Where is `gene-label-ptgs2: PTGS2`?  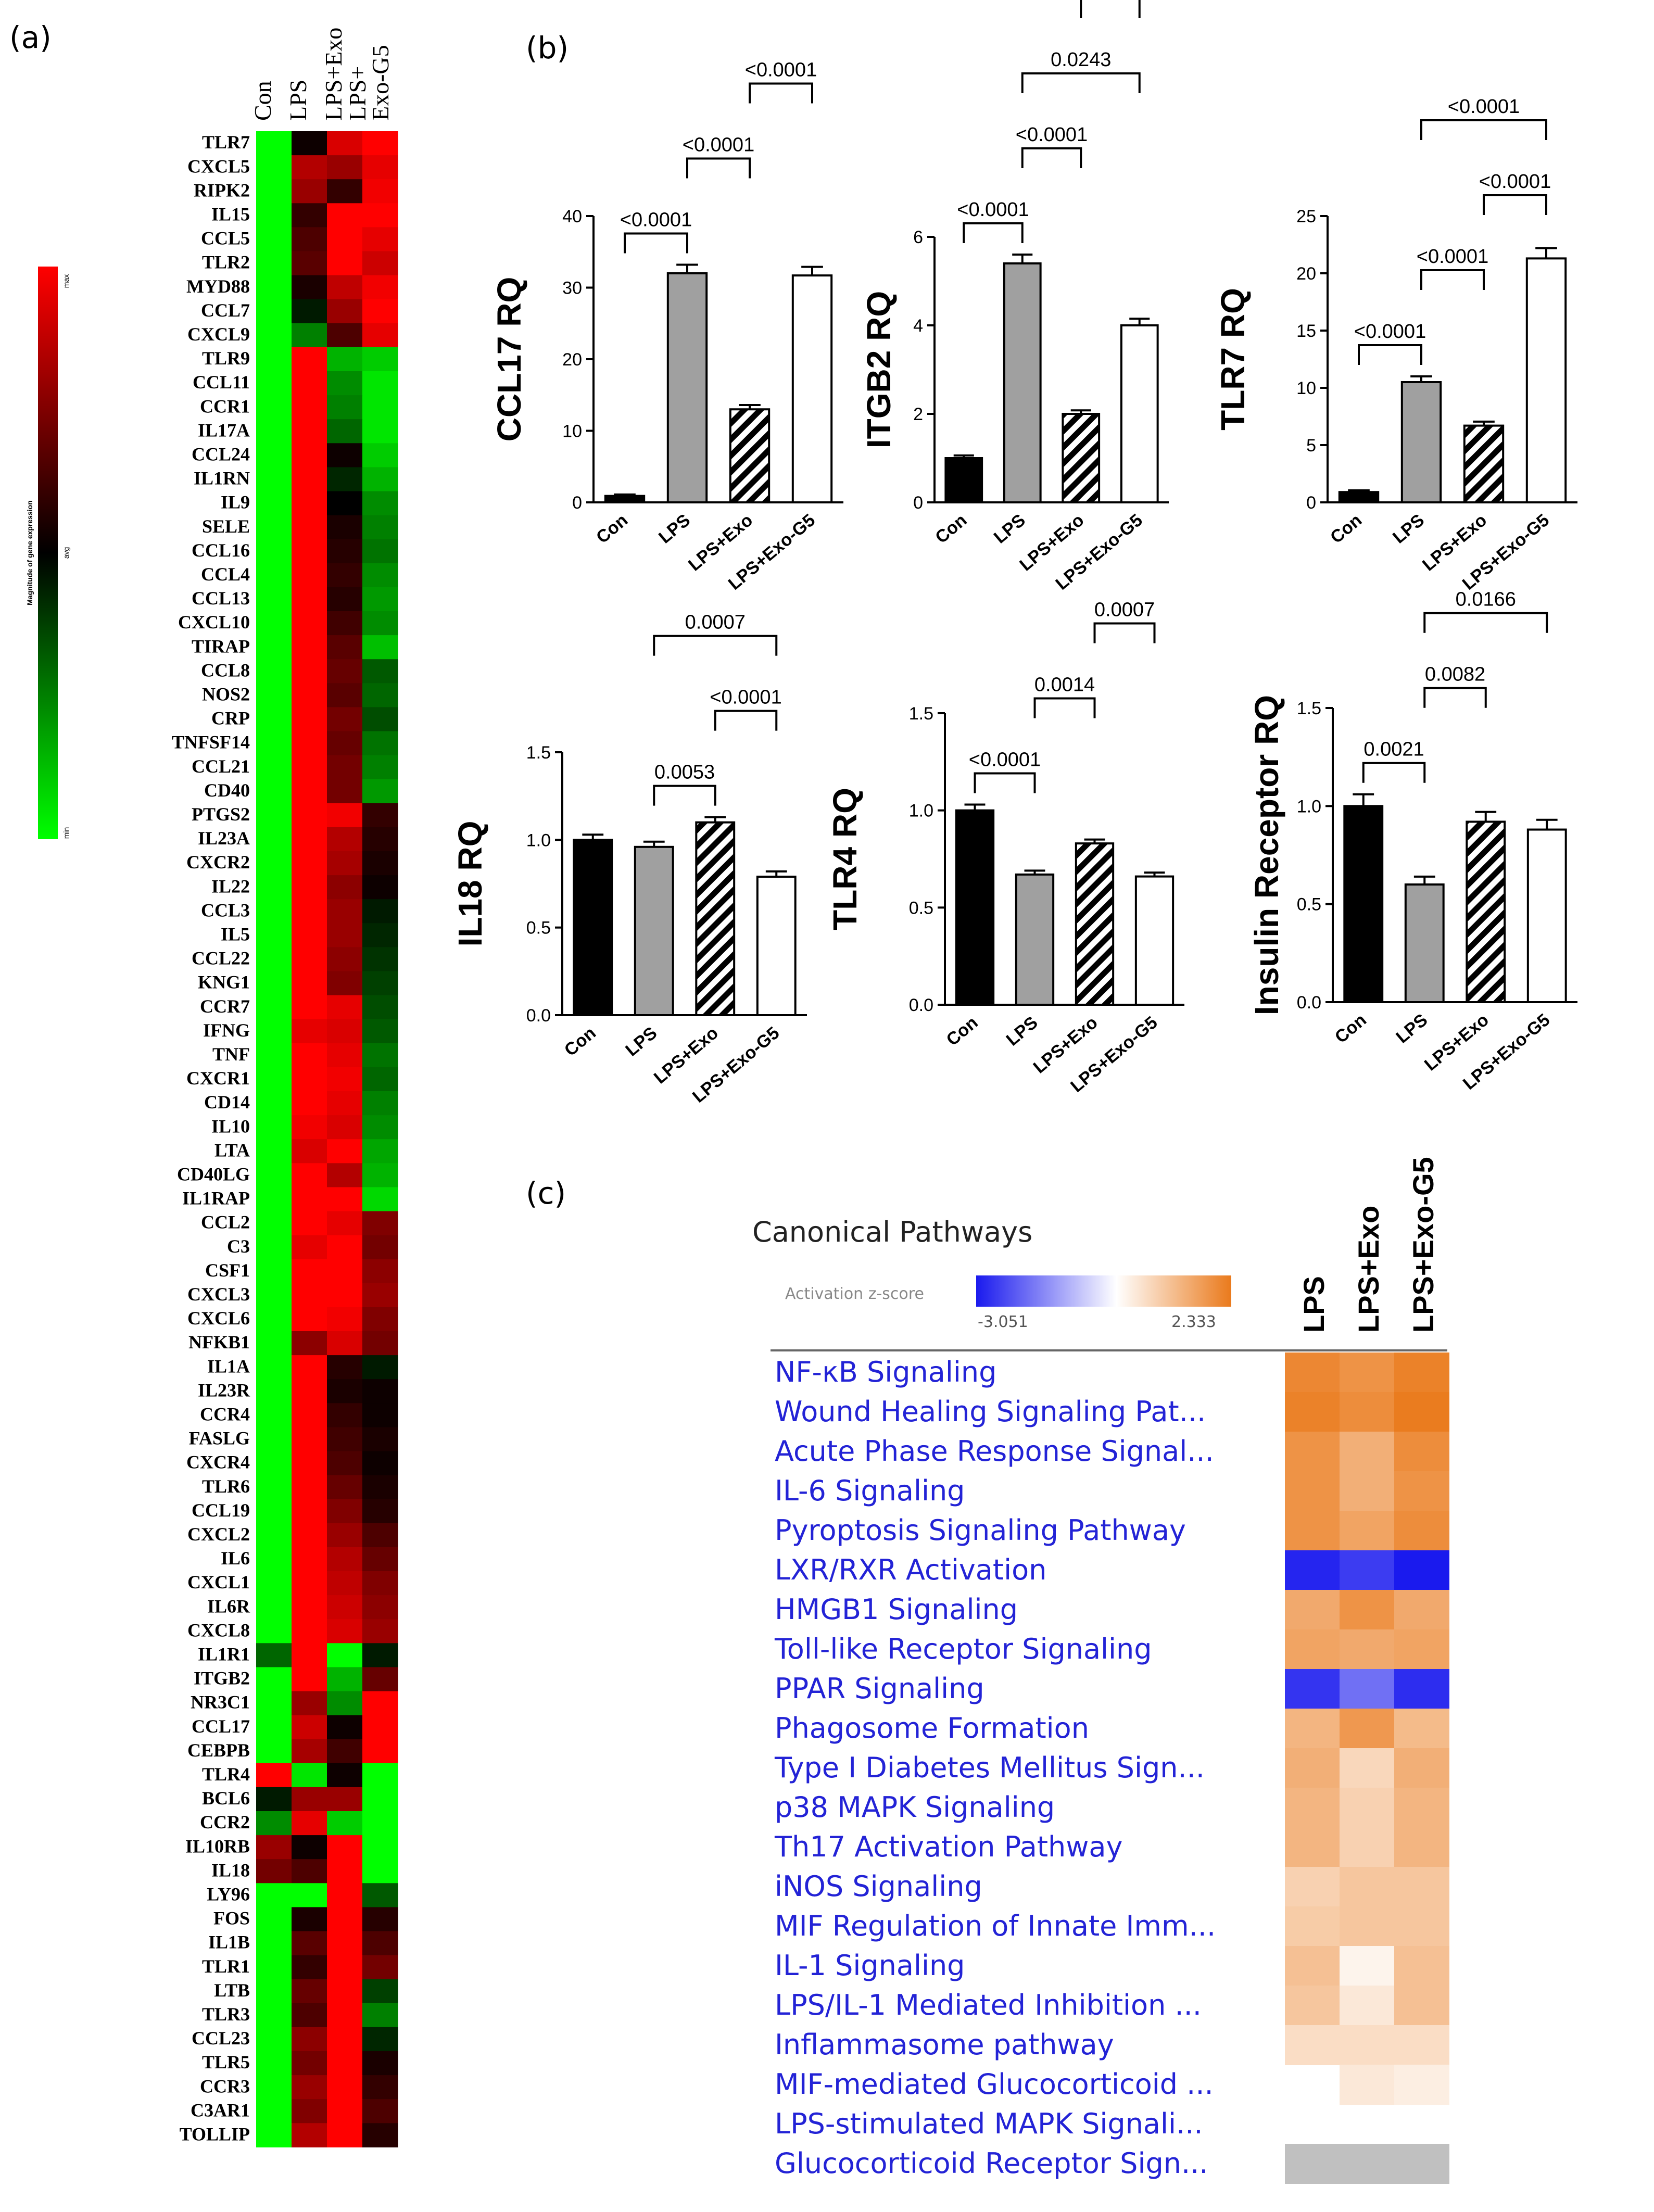 gene-label-ptgs2: PTGS2 is located at coordinates (221, 814).